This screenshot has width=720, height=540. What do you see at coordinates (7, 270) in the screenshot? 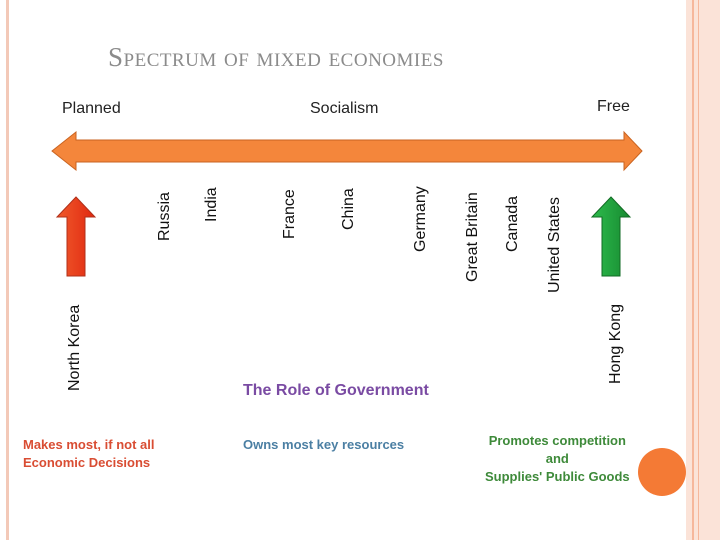
I see `left-decorative-rule` at bounding box center [7, 270].